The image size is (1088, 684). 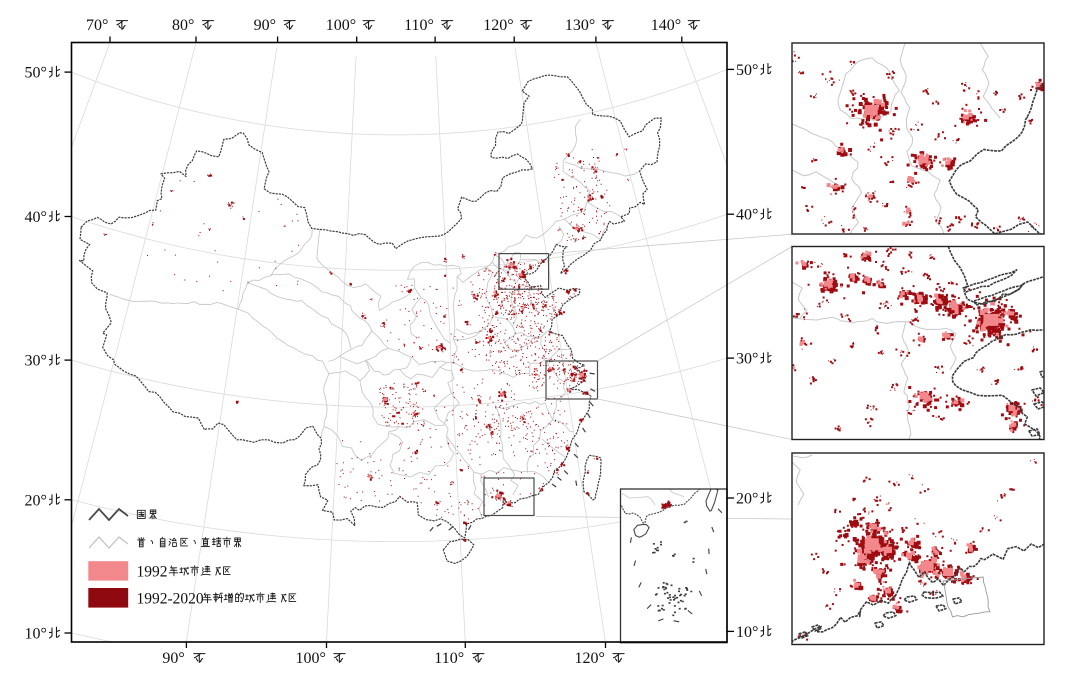 I want to click on svg-text: 80°, so click(x=183, y=25).